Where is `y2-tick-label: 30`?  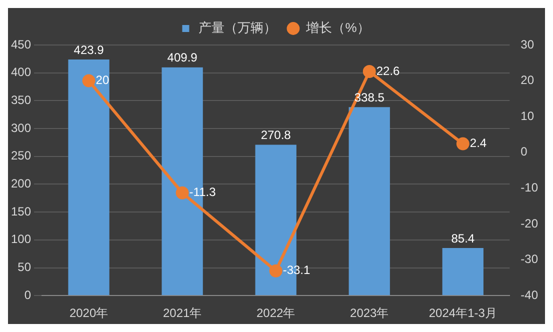
y2-tick-label: 30 is located at coordinates (527, 44).